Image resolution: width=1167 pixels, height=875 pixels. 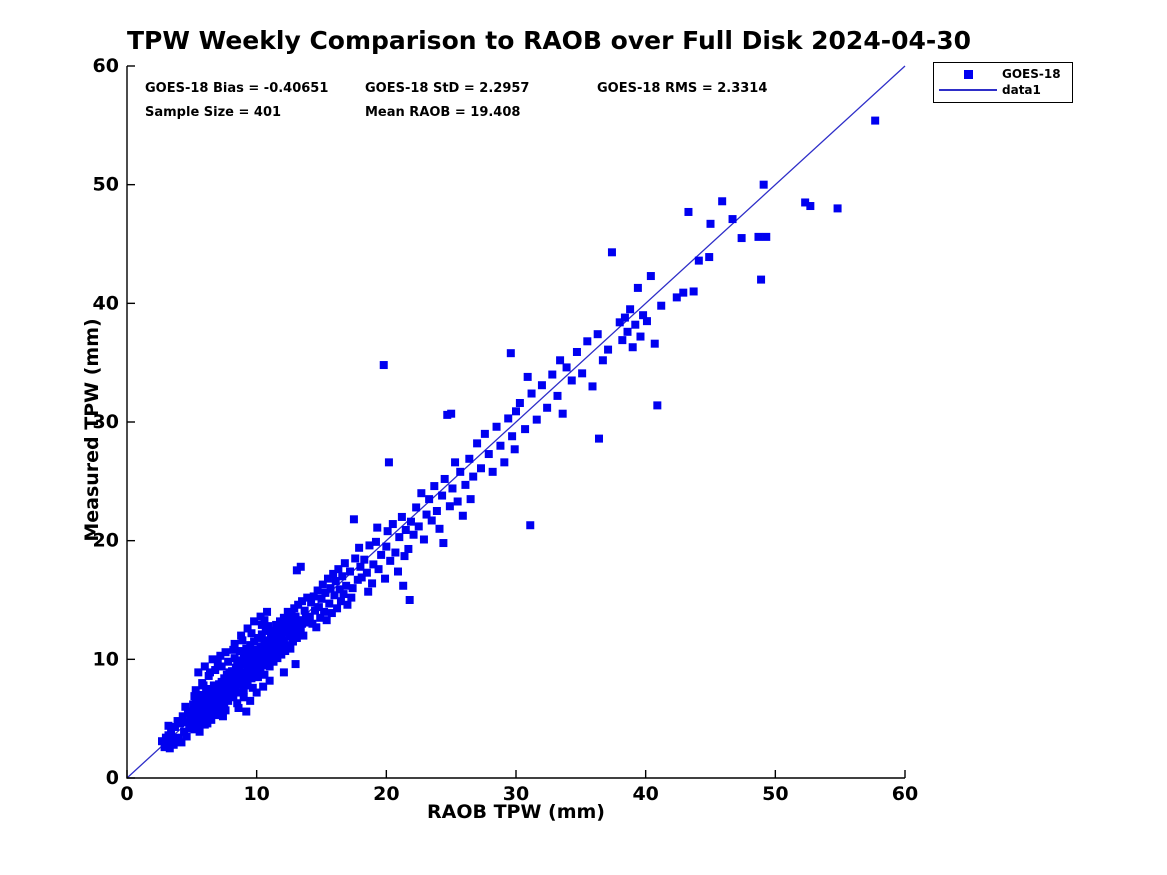 I want to click on legend-entry-data1: data1, so click(x=1003, y=90).